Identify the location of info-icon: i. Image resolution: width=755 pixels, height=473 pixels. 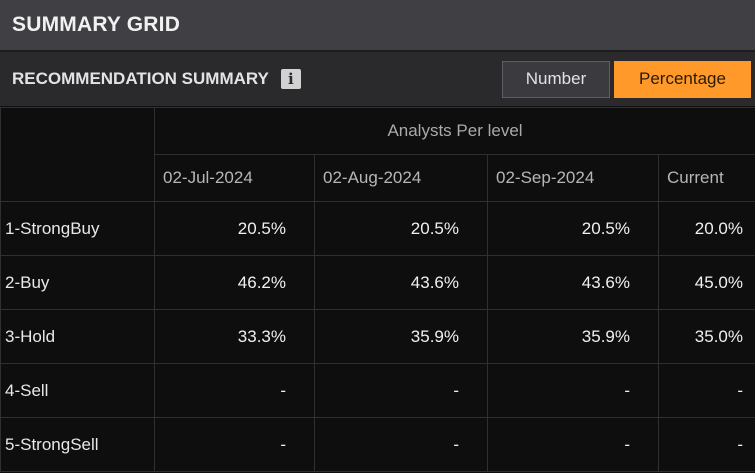
(290, 79).